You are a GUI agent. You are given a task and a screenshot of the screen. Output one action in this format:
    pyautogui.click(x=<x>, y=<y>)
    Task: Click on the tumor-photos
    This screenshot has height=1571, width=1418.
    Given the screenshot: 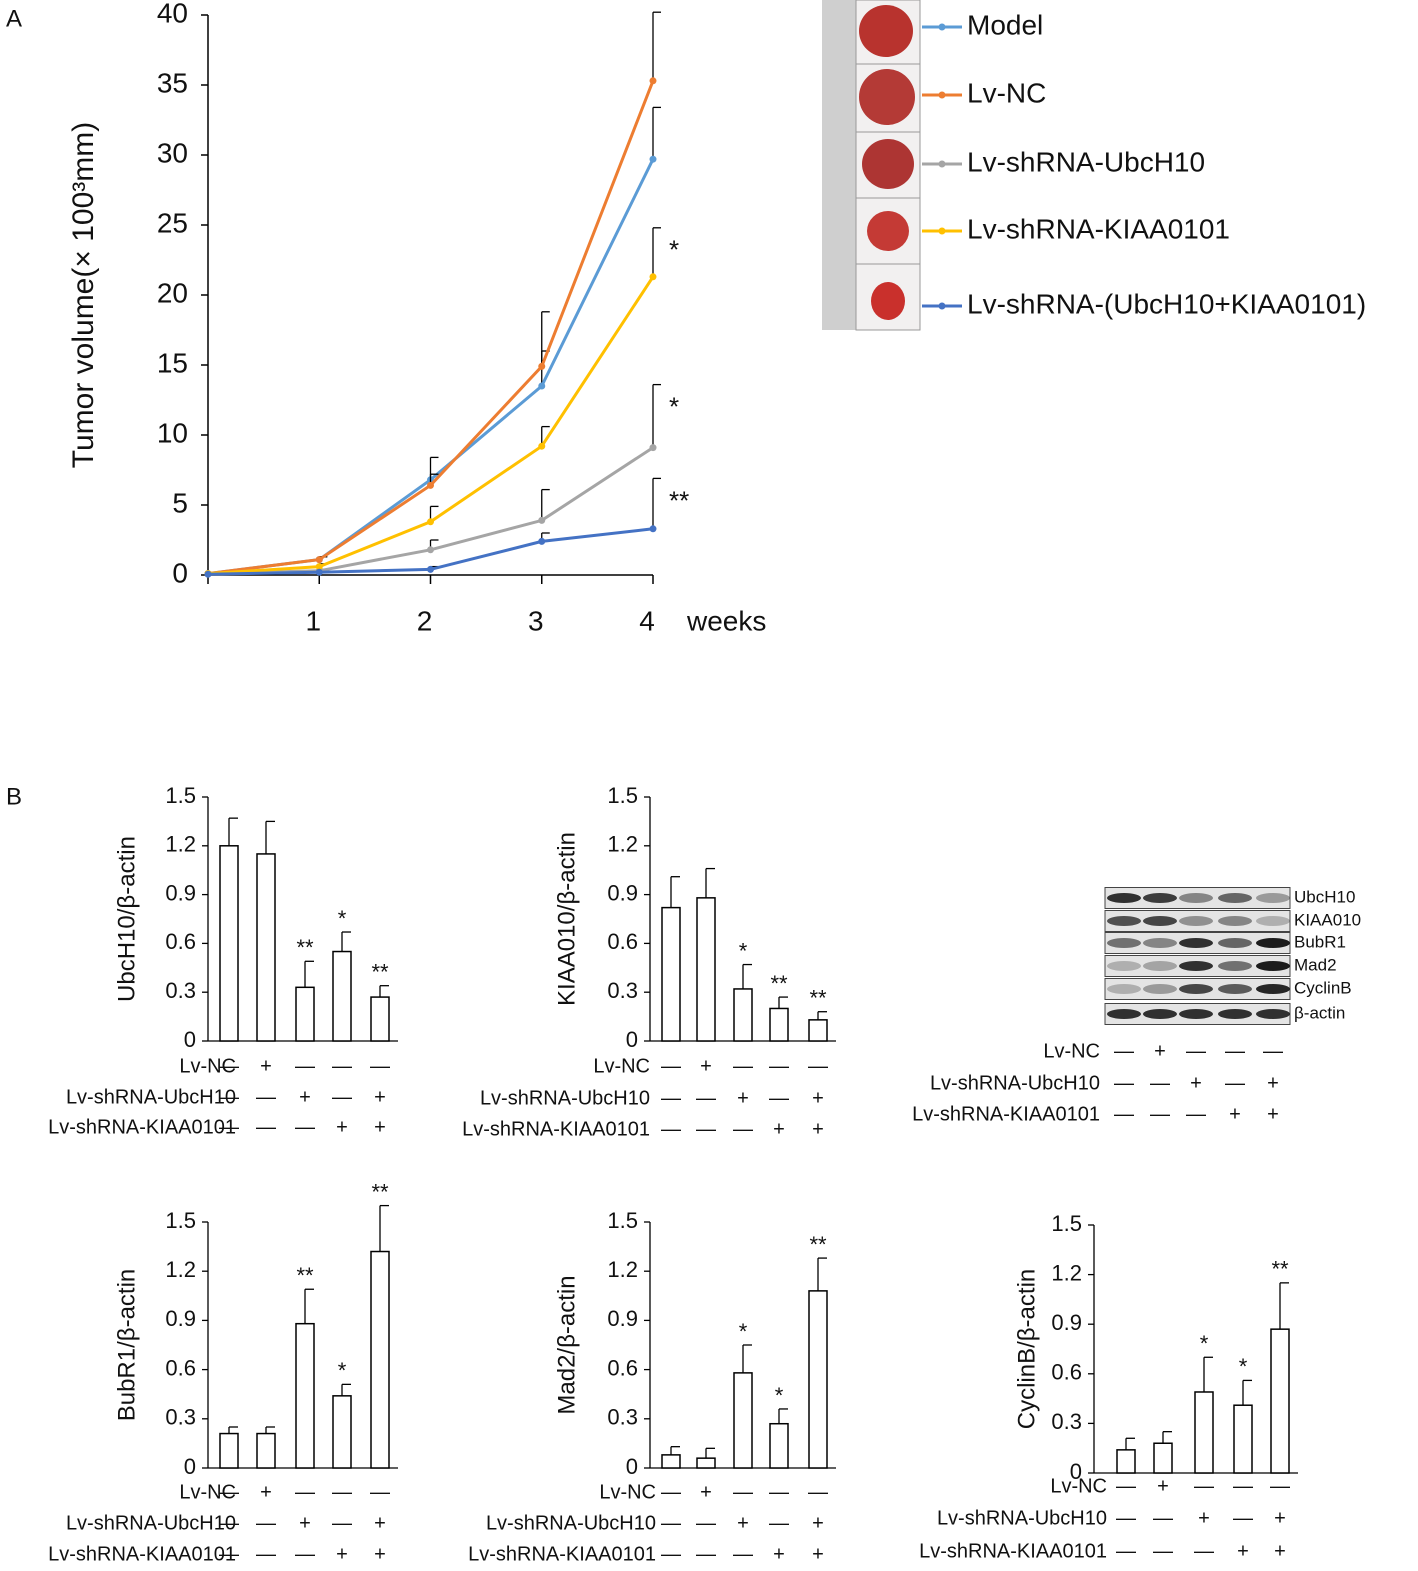 What is the action you would take?
    pyautogui.click(x=871, y=165)
    